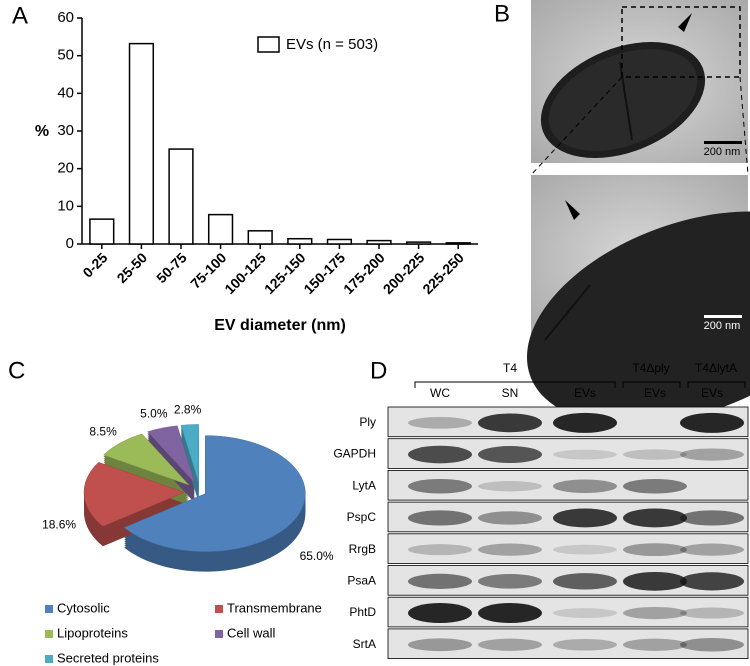 This screenshot has height=666, width=750. Describe the element at coordinates (132, 267) in the screenshot. I see `x-tick-label: 25-50` at that location.